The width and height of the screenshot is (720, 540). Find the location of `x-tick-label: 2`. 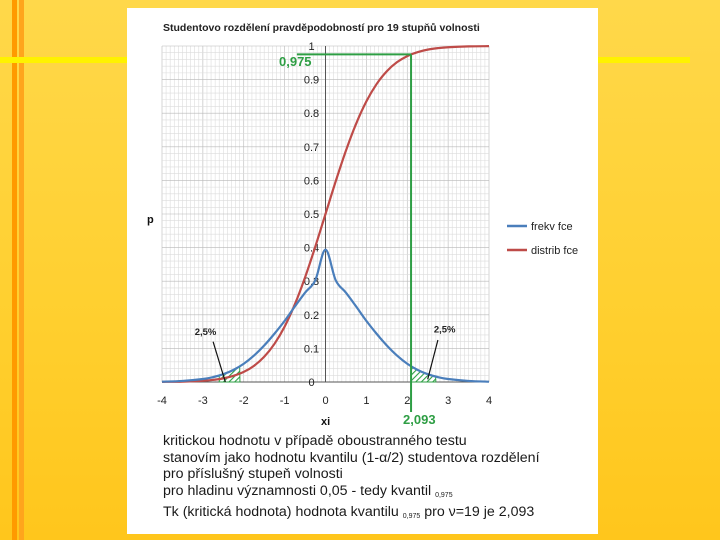

x-tick-label: 2 is located at coordinates (407, 401).